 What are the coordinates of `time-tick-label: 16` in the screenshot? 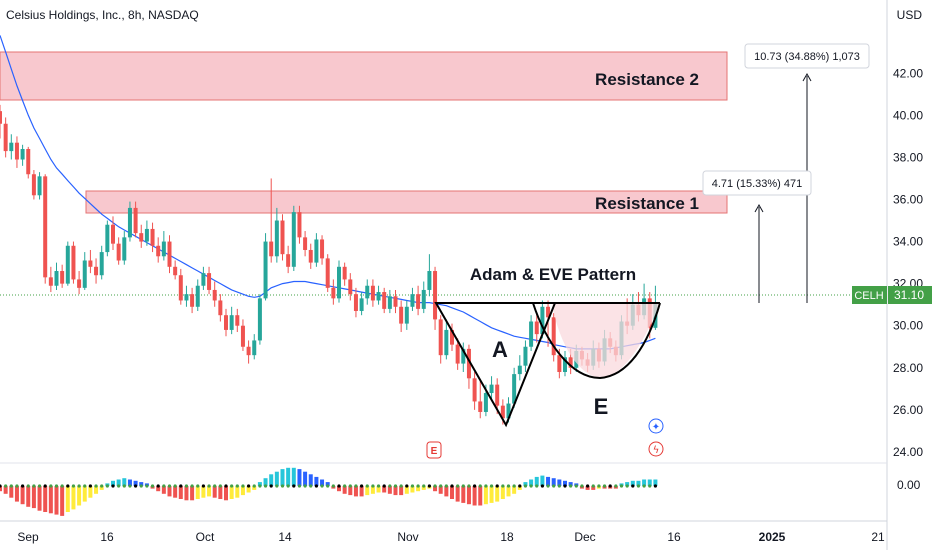 It's located at (107, 537).